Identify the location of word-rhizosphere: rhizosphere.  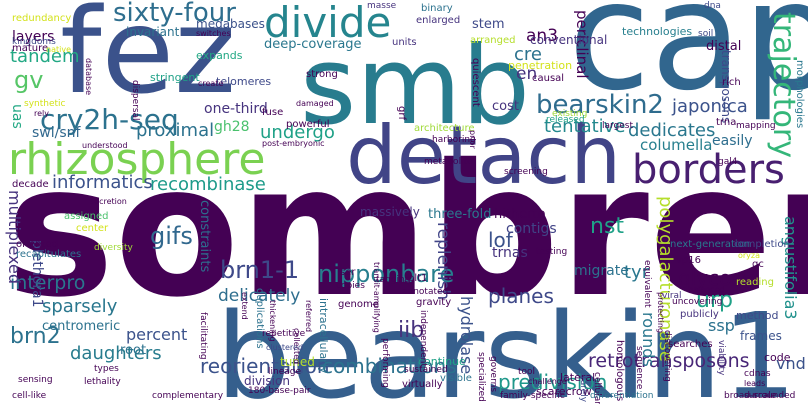
(137, 159).